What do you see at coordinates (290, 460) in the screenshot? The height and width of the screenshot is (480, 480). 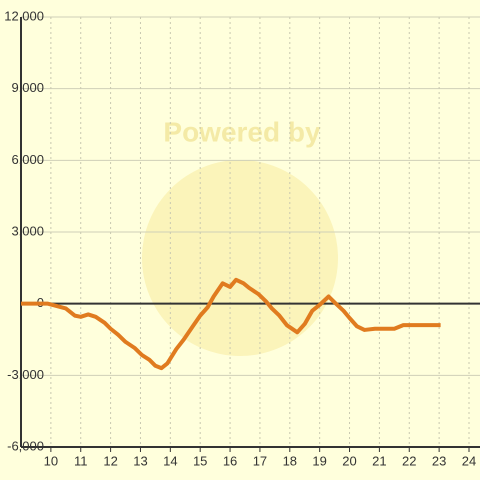 I see `x-tick-label: 18` at bounding box center [290, 460].